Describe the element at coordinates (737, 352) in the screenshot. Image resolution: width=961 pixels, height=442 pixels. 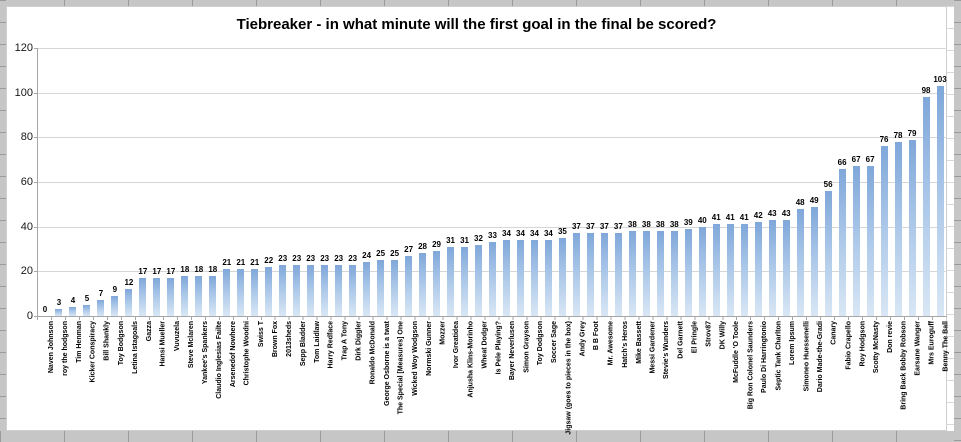
I see `category-label: McFuddle 'O Toole` at that location.